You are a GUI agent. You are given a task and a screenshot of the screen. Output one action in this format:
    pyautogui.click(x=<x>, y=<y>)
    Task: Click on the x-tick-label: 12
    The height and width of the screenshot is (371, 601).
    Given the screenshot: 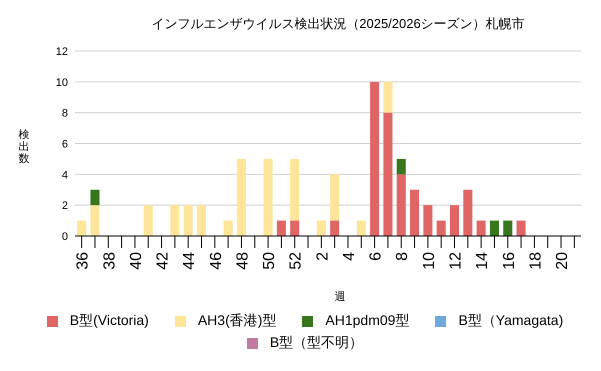 What is the action you would take?
    pyautogui.click(x=456, y=261)
    